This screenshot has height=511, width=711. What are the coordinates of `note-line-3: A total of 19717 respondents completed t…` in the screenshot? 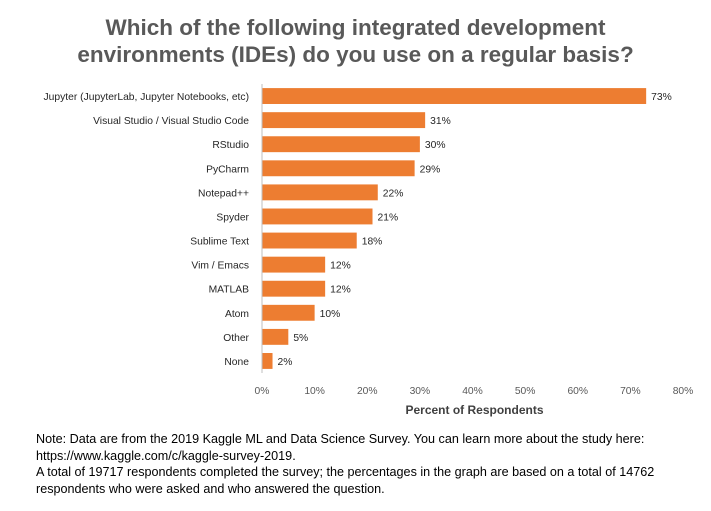 It's located at (345, 472).